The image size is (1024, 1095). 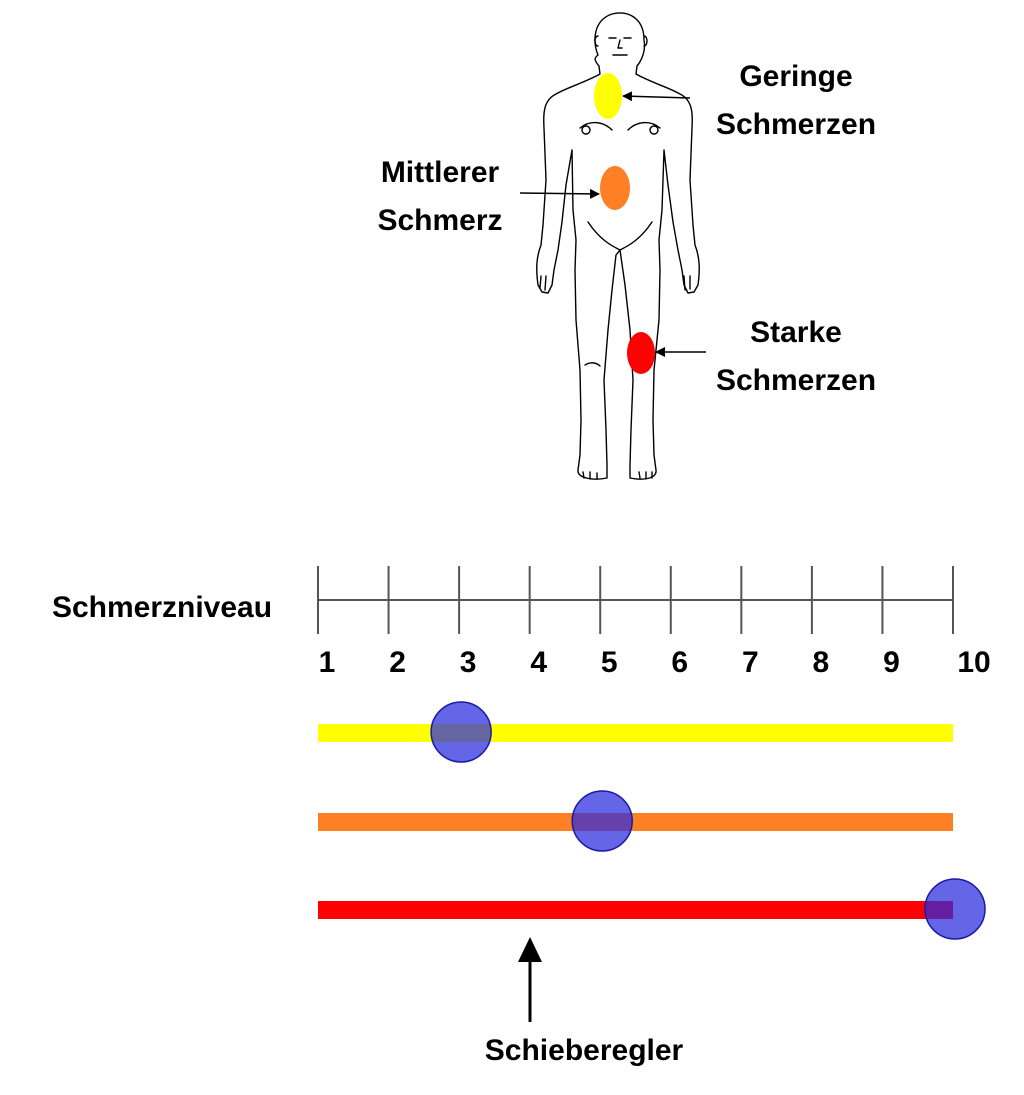 I want to click on mild-slider-thumb, so click(x=461, y=732).